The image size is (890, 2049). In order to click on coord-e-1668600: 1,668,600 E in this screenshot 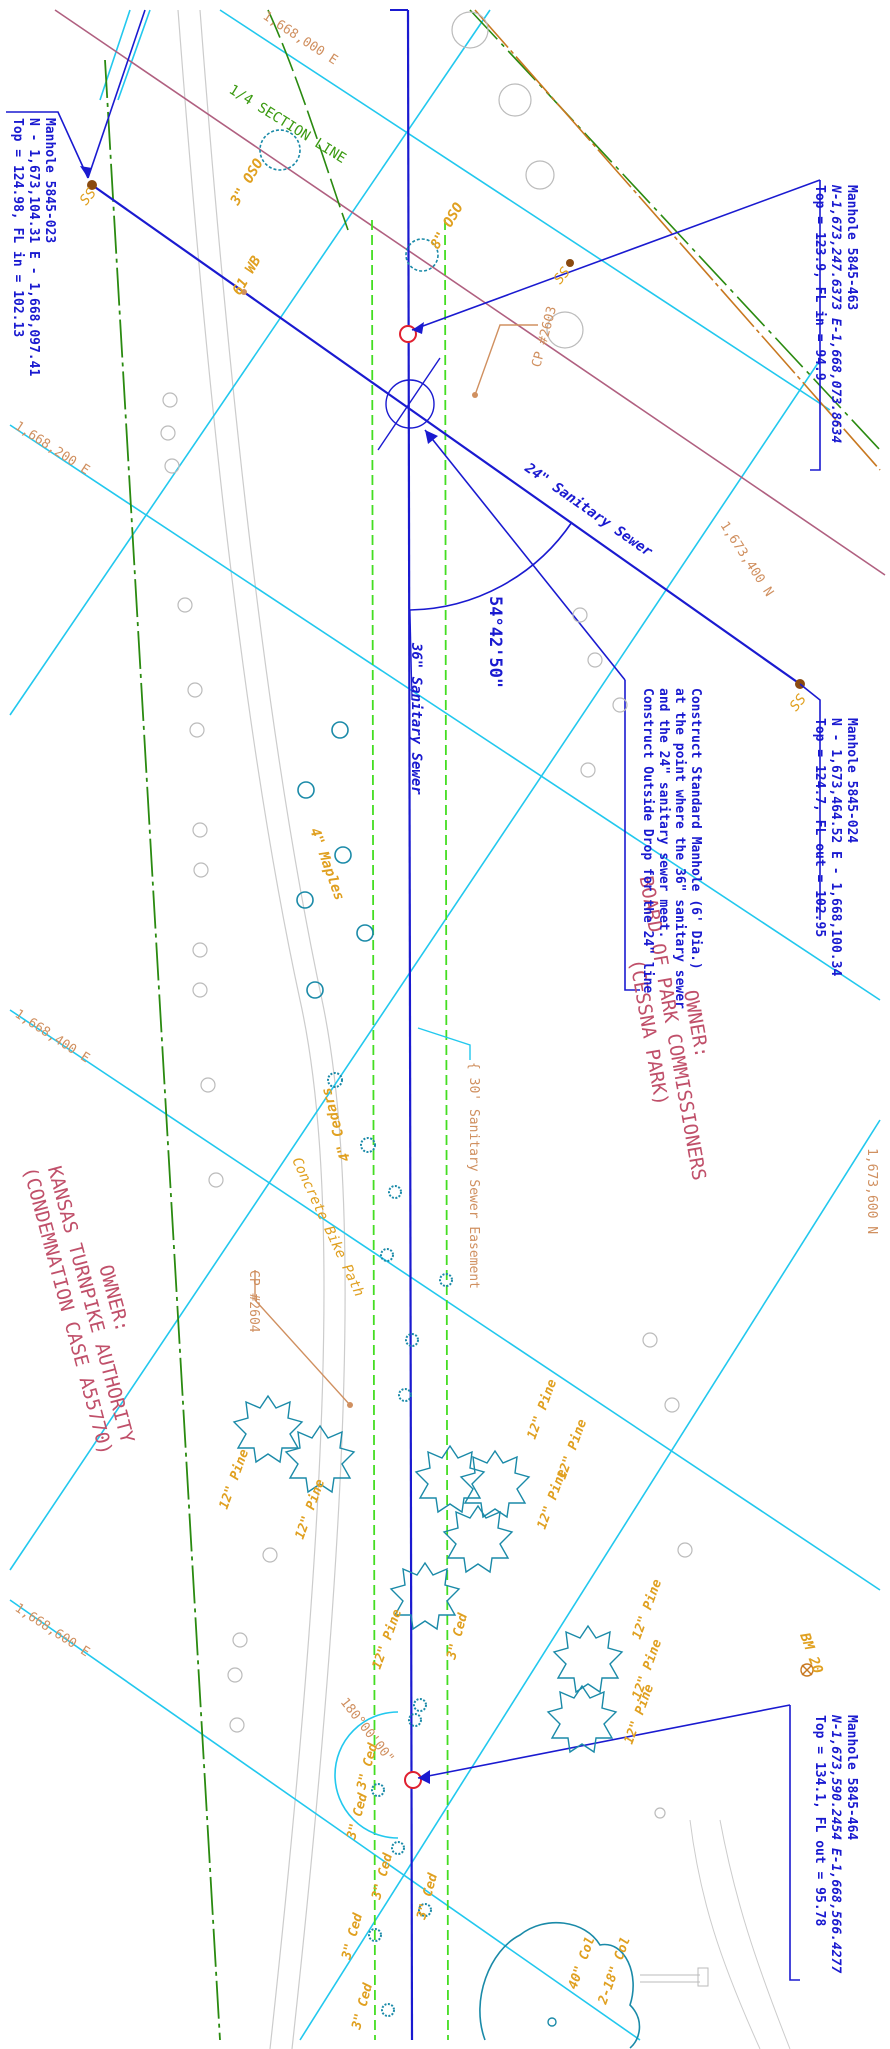, I will do `click(52, 1630)`.